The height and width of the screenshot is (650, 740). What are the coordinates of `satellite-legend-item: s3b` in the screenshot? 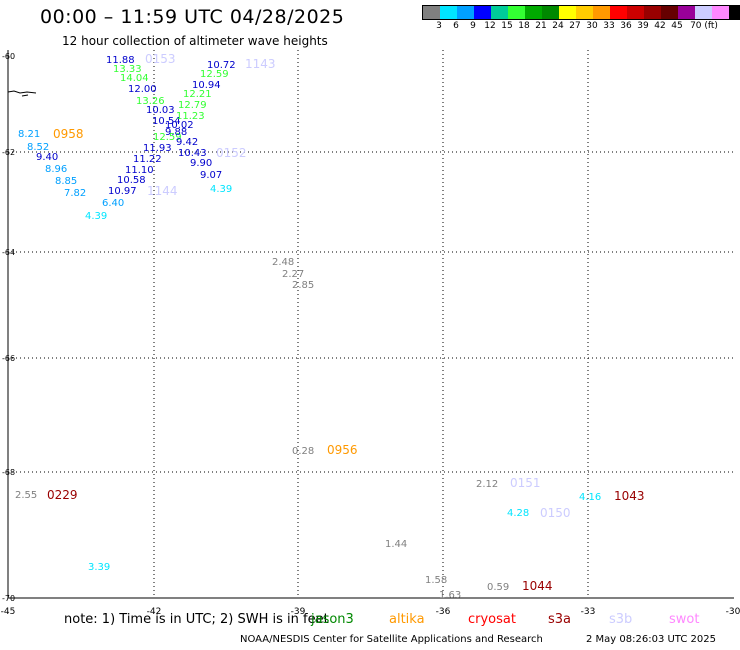 It's located at (621, 619).